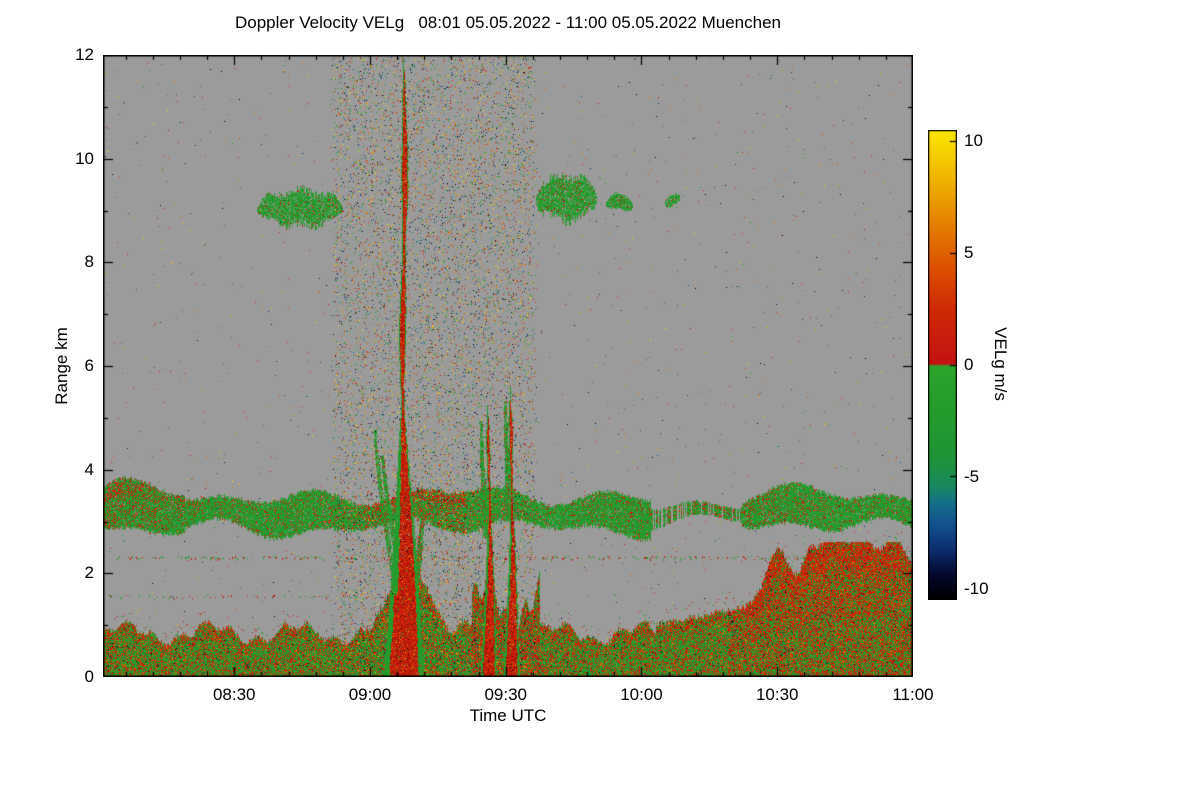 The image size is (1200, 800). Describe the element at coordinates (89, 469) in the screenshot. I see `y-tick-label: 4` at that location.